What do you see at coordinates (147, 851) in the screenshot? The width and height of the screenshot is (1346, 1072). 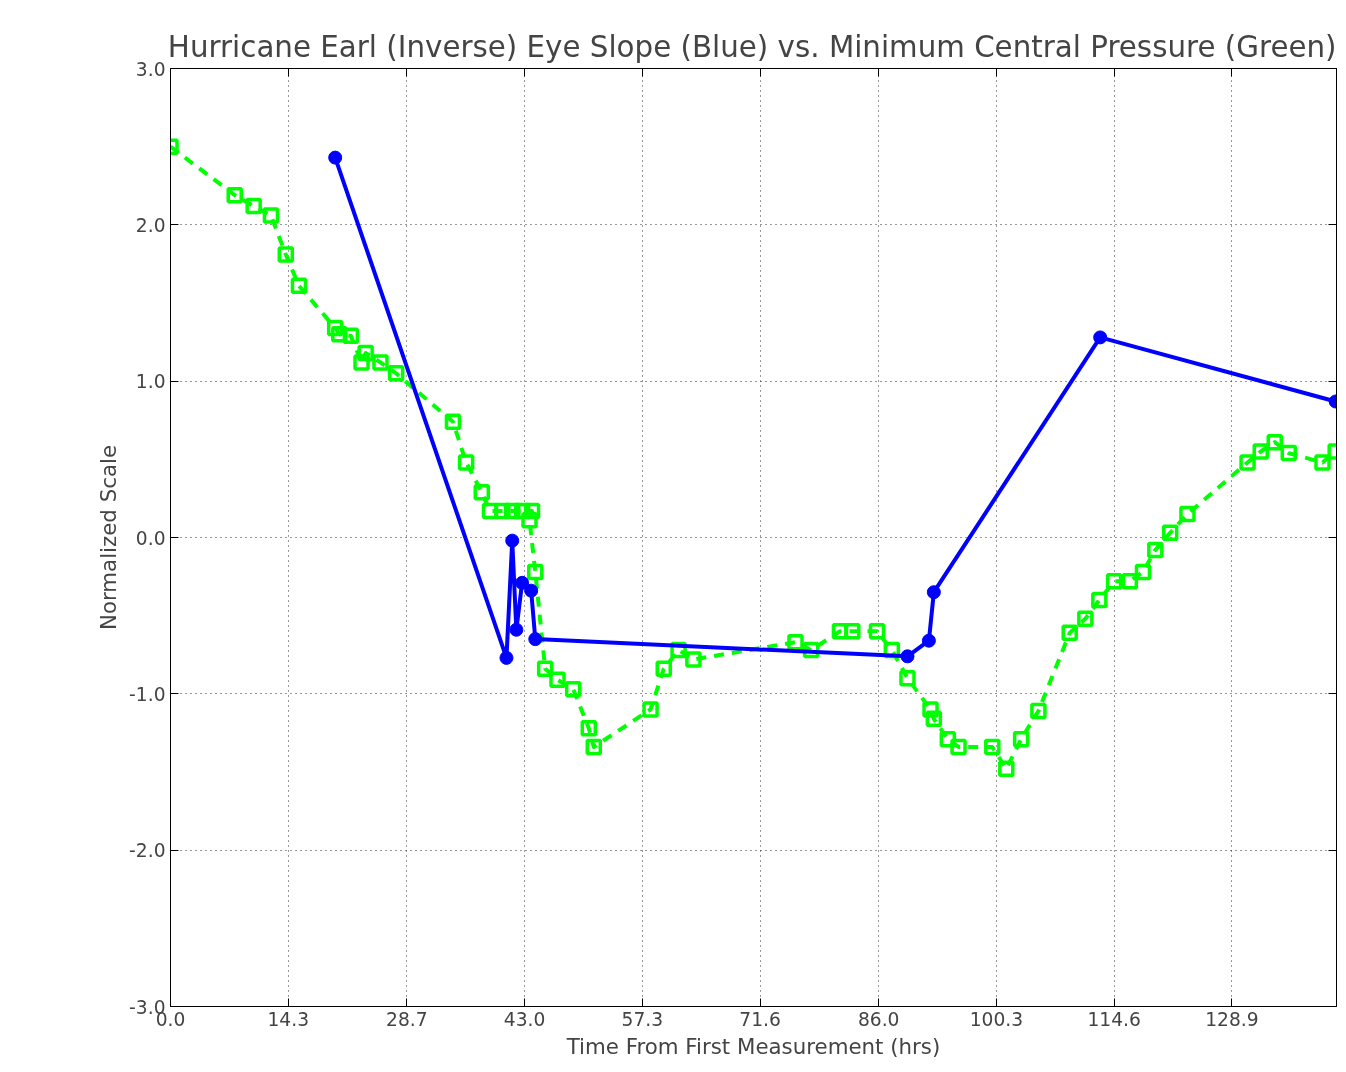 I see `y-tick-label: -2.0` at bounding box center [147, 851].